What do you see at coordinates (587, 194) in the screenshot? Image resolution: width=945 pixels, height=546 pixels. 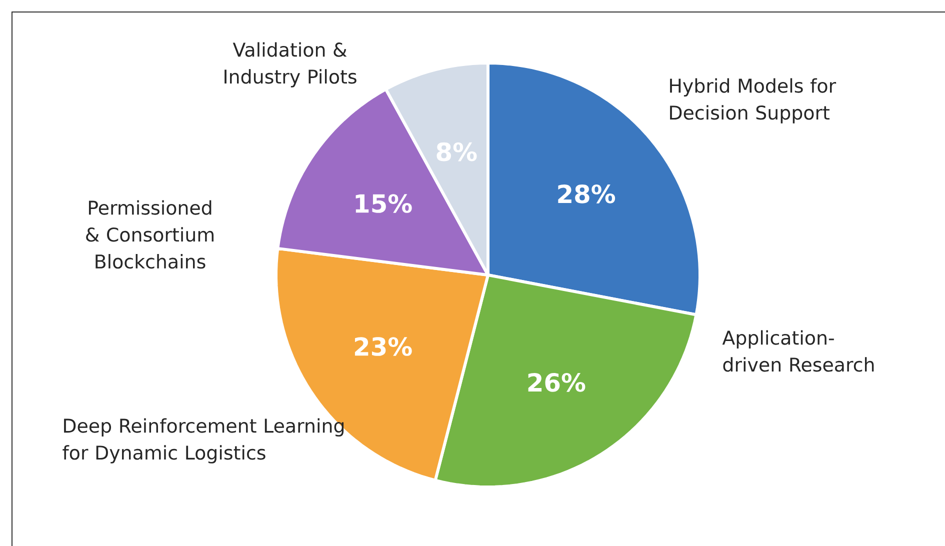 I see `data-label: 28%` at bounding box center [587, 194].